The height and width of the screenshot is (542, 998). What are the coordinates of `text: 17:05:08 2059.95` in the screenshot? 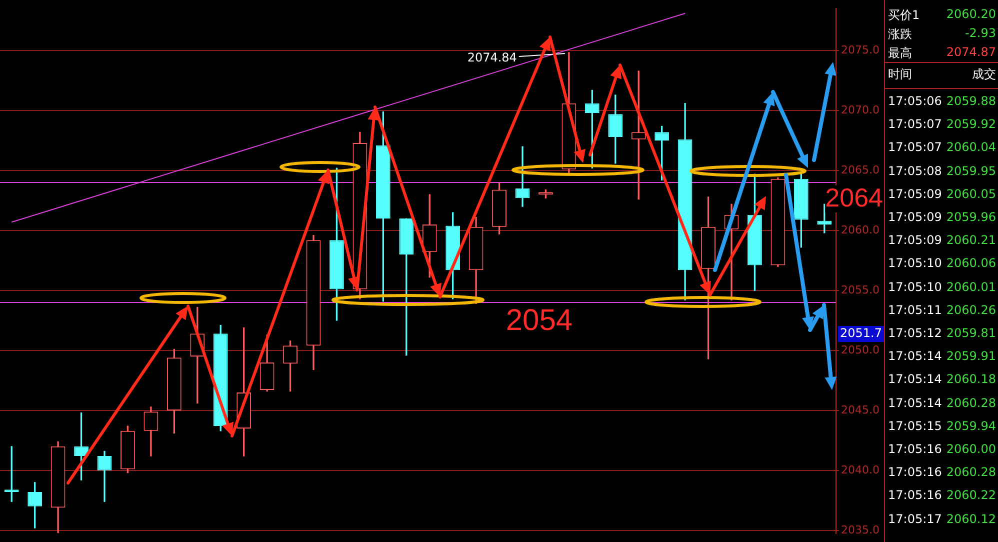 It's located at (942, 171).